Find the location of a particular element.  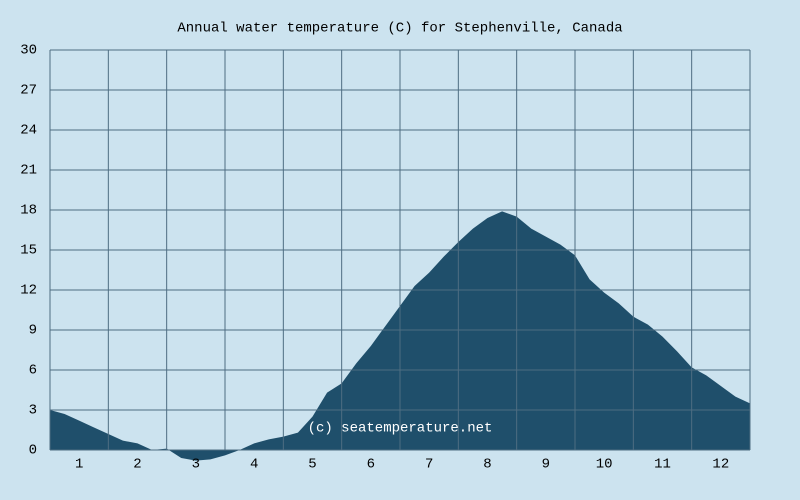

x-tick-label: 11 is located at coordinates (662, 465).